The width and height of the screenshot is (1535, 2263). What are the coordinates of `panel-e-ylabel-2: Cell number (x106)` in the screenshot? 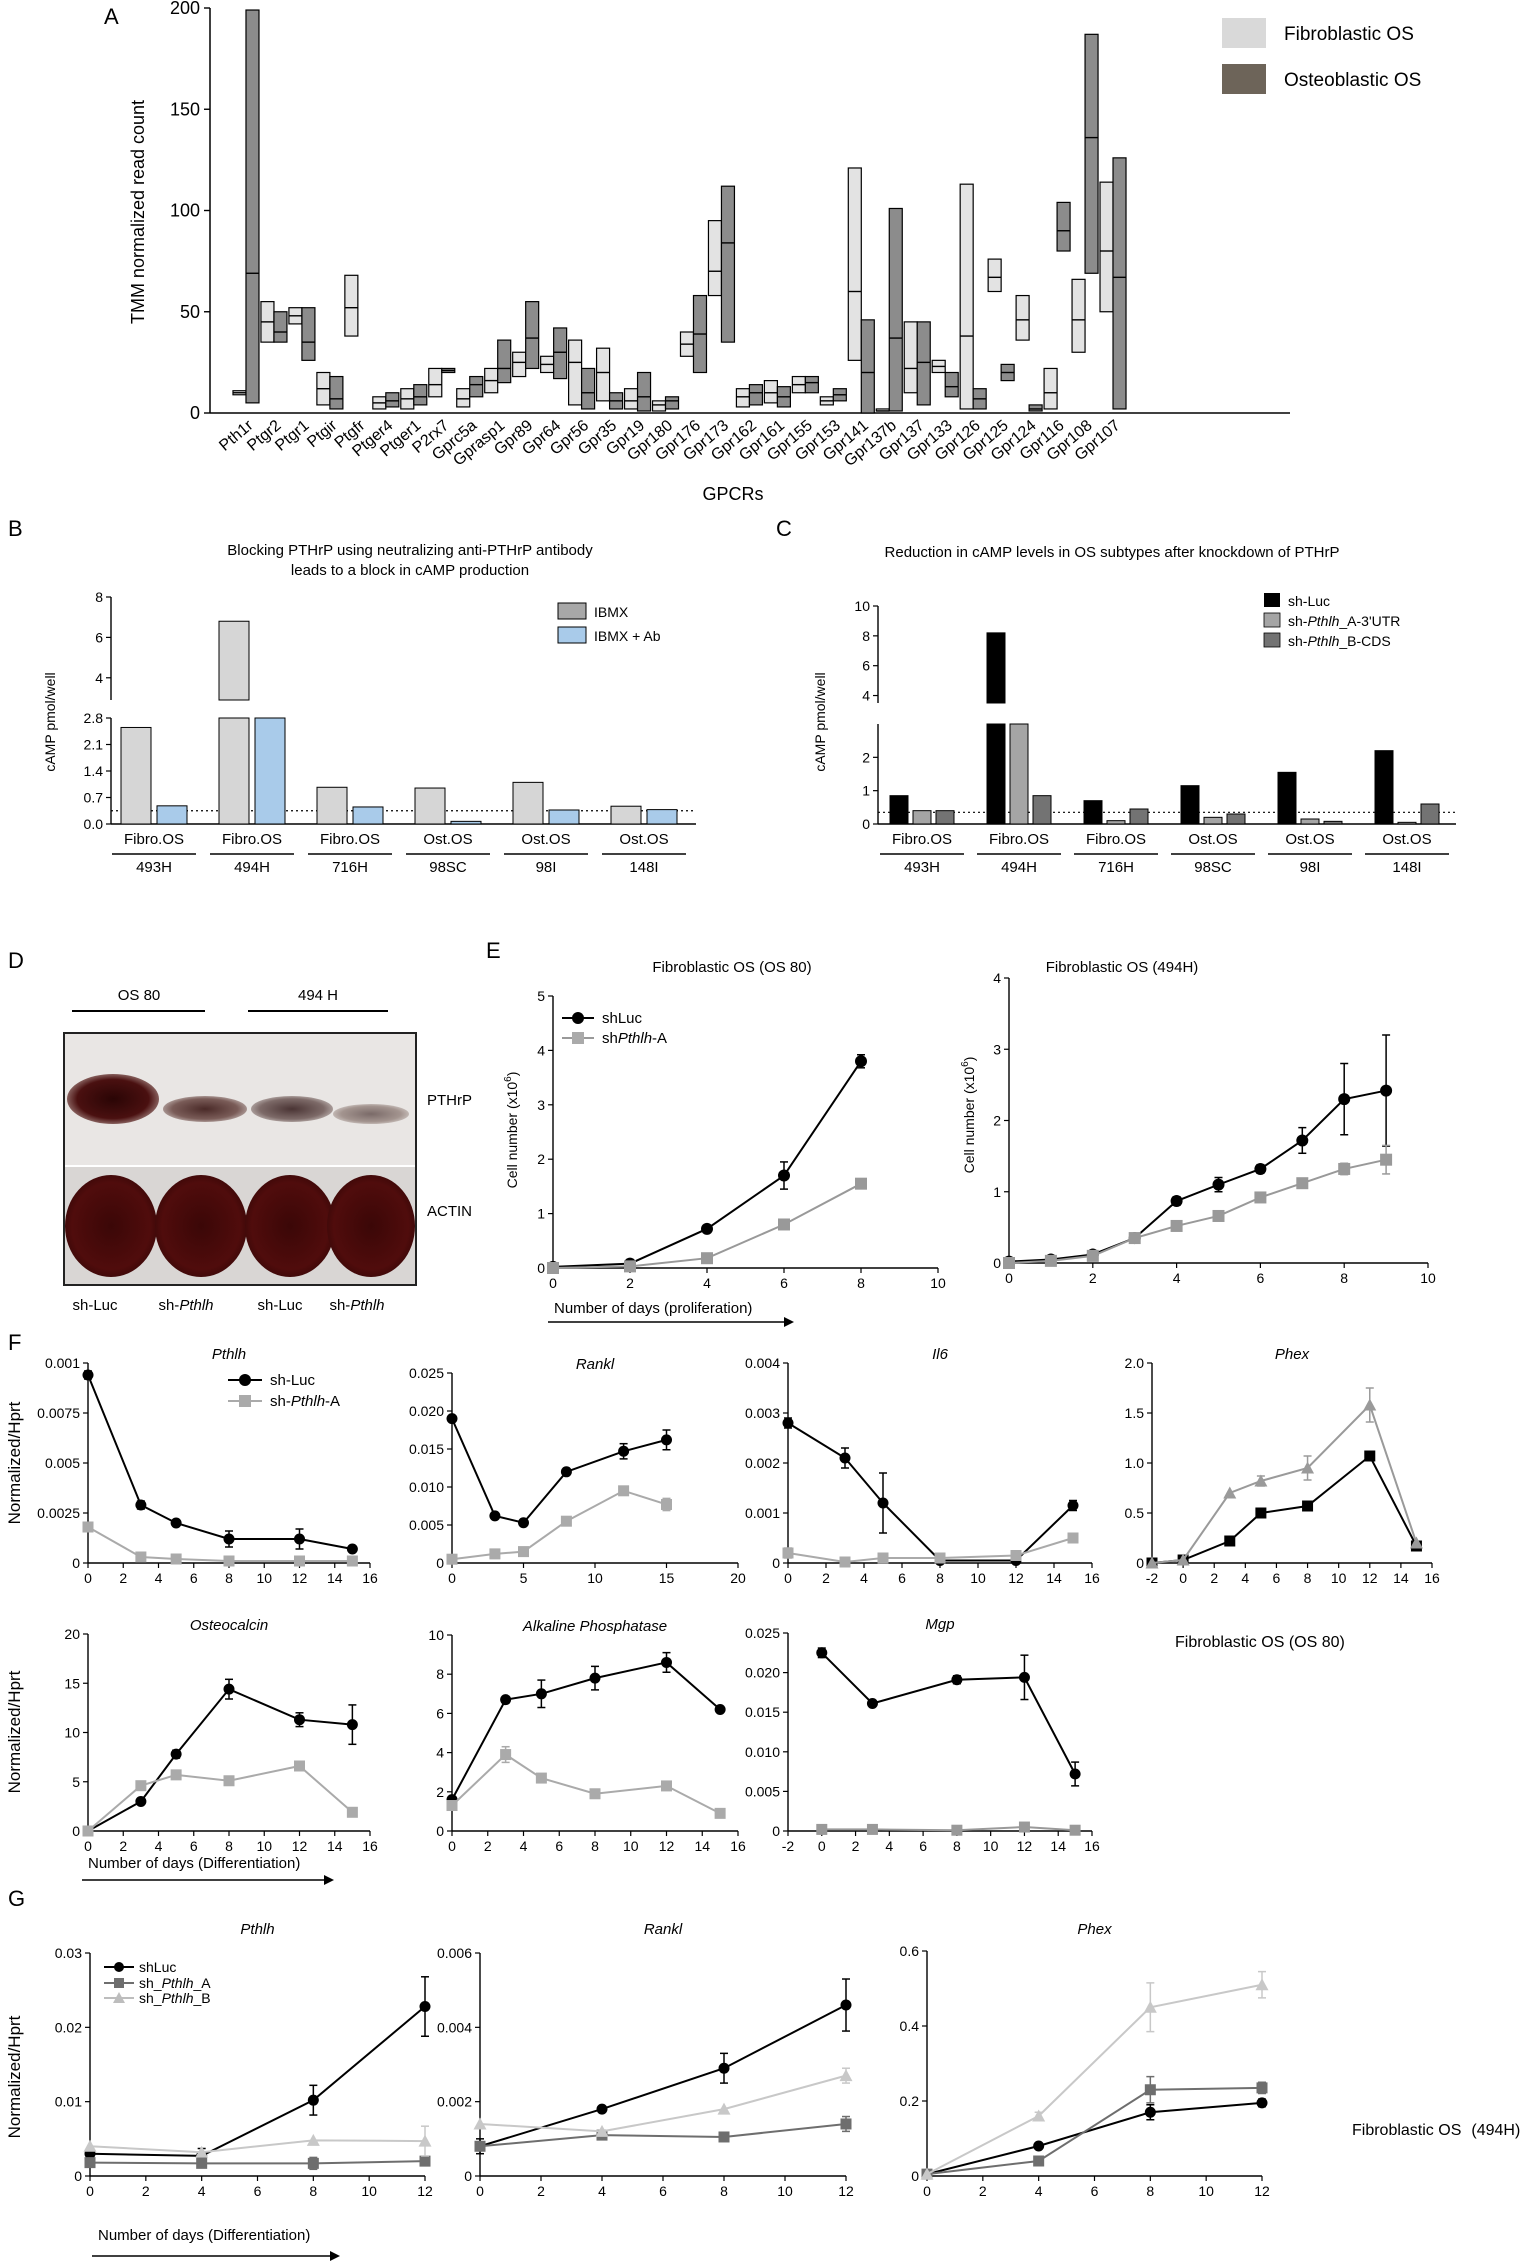 It's located at (968, 1115).